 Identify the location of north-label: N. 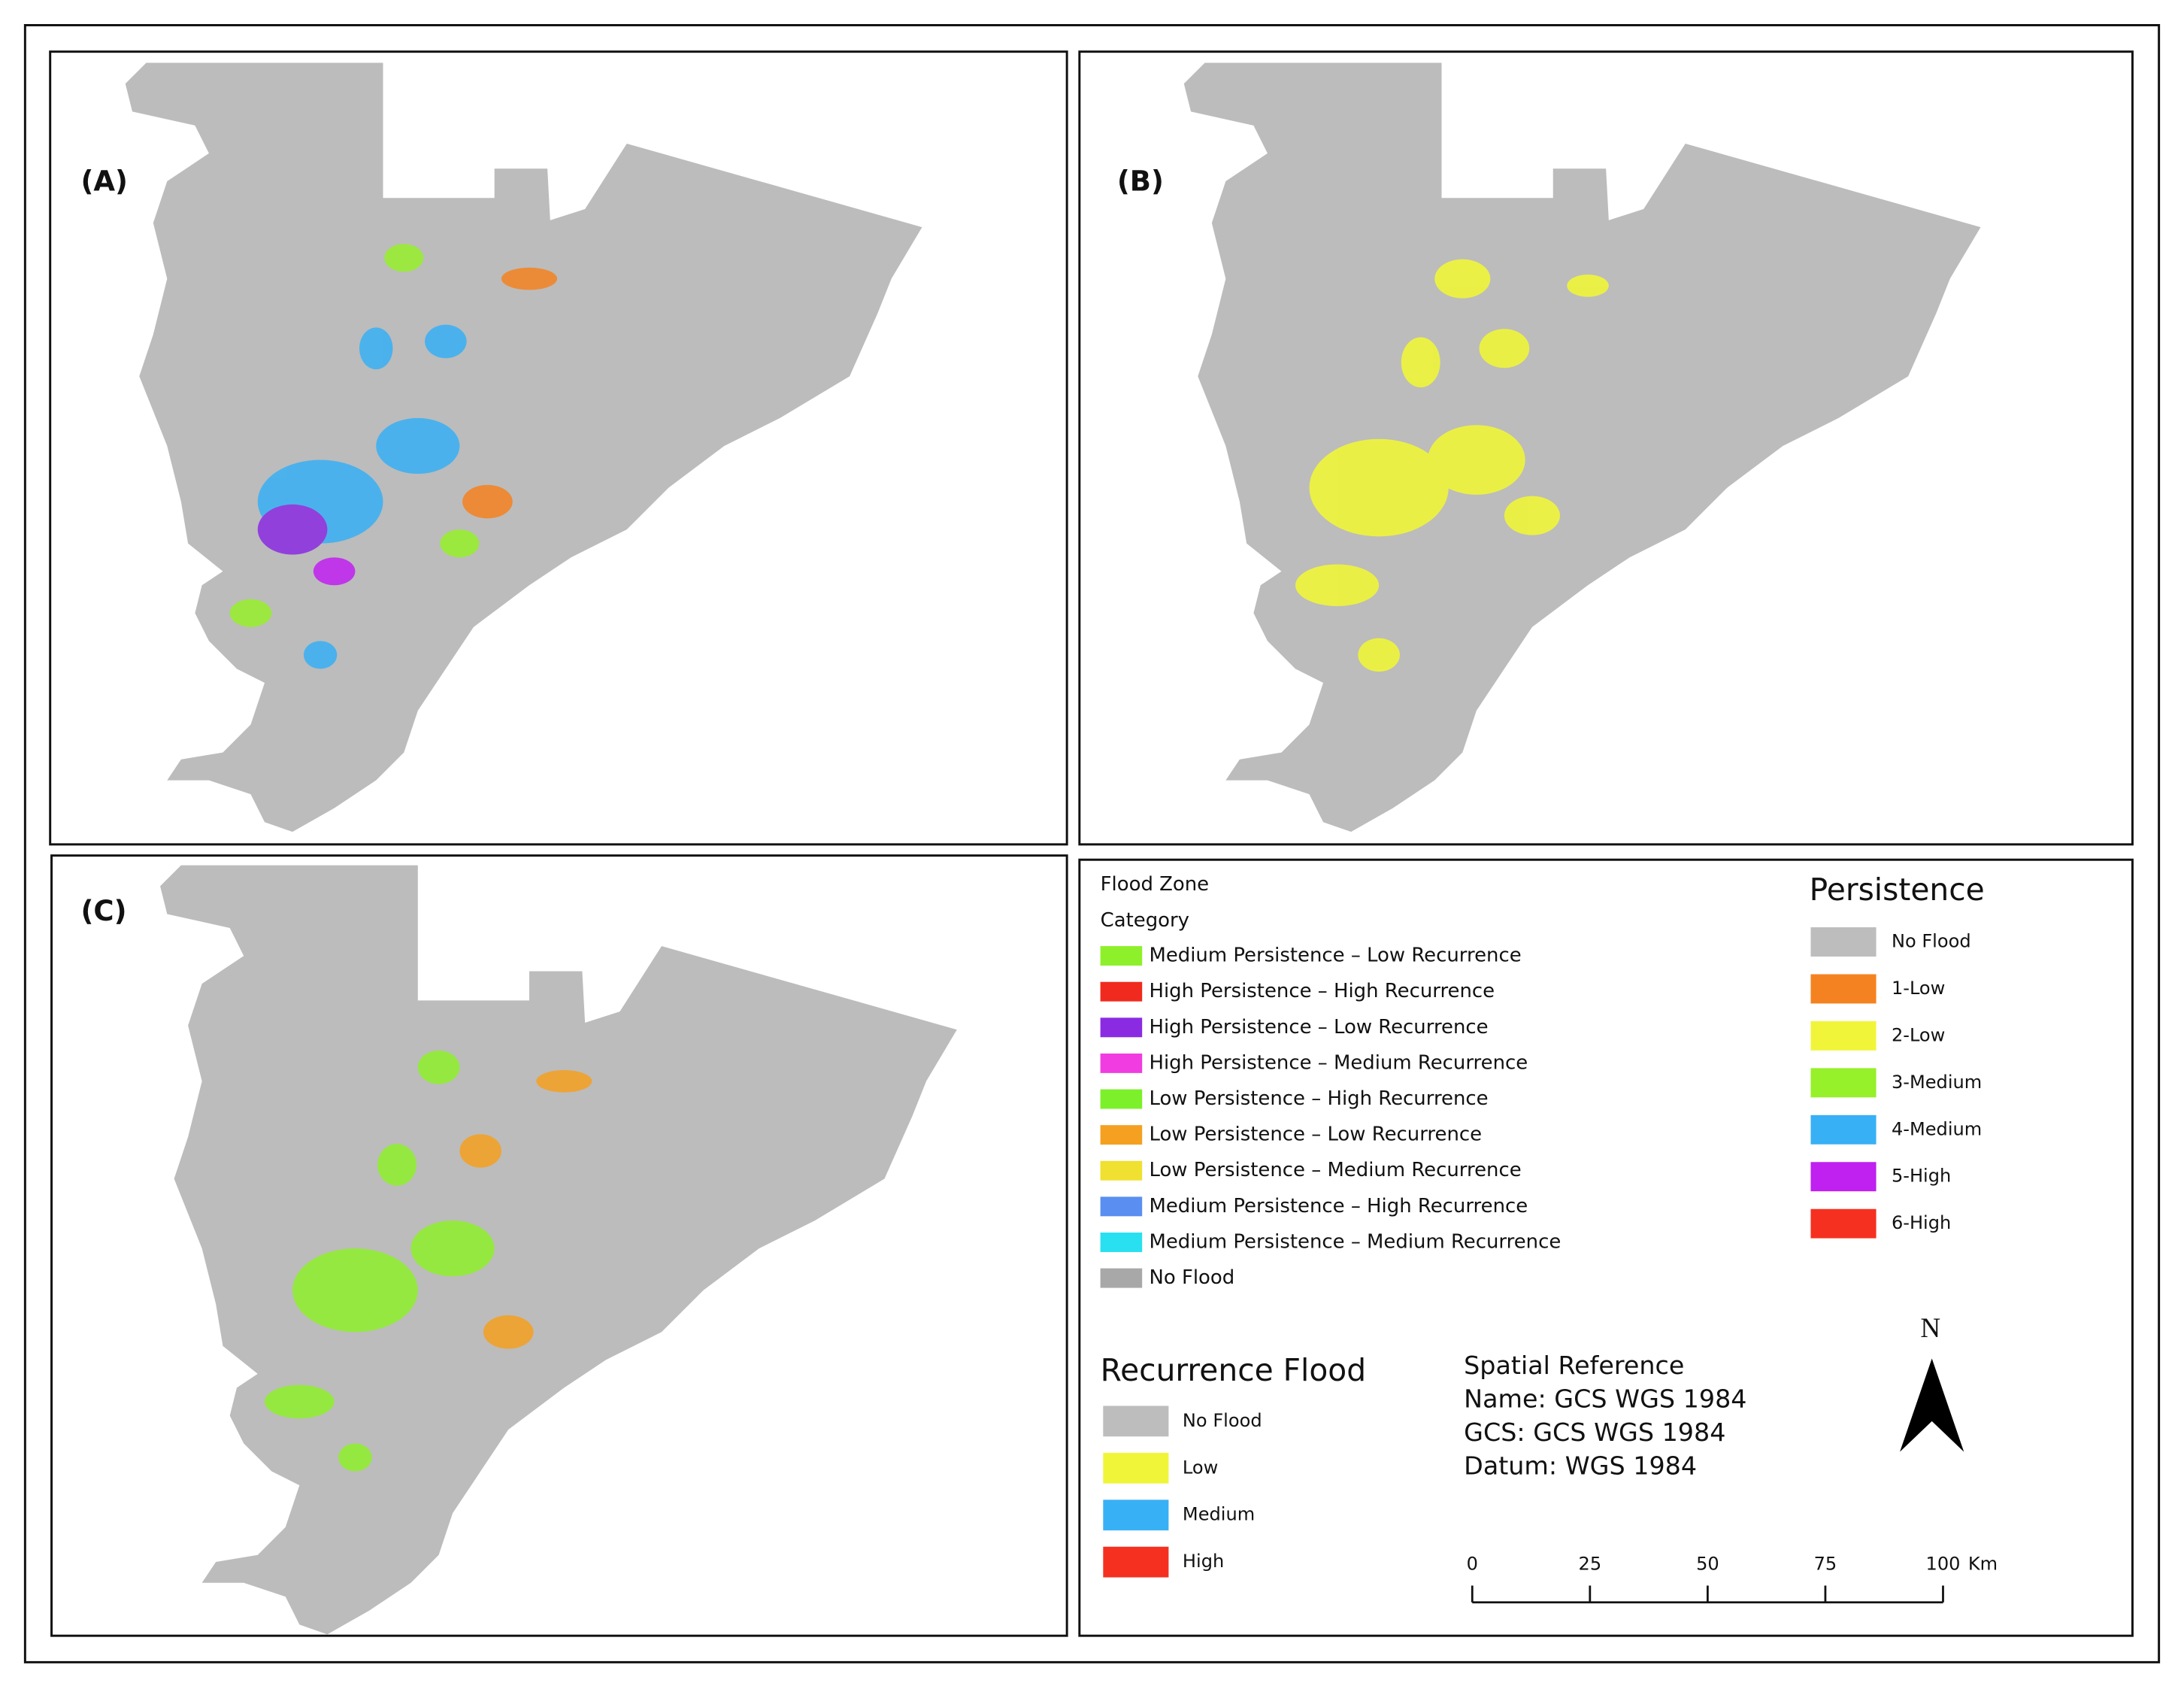
(1930, 1328).